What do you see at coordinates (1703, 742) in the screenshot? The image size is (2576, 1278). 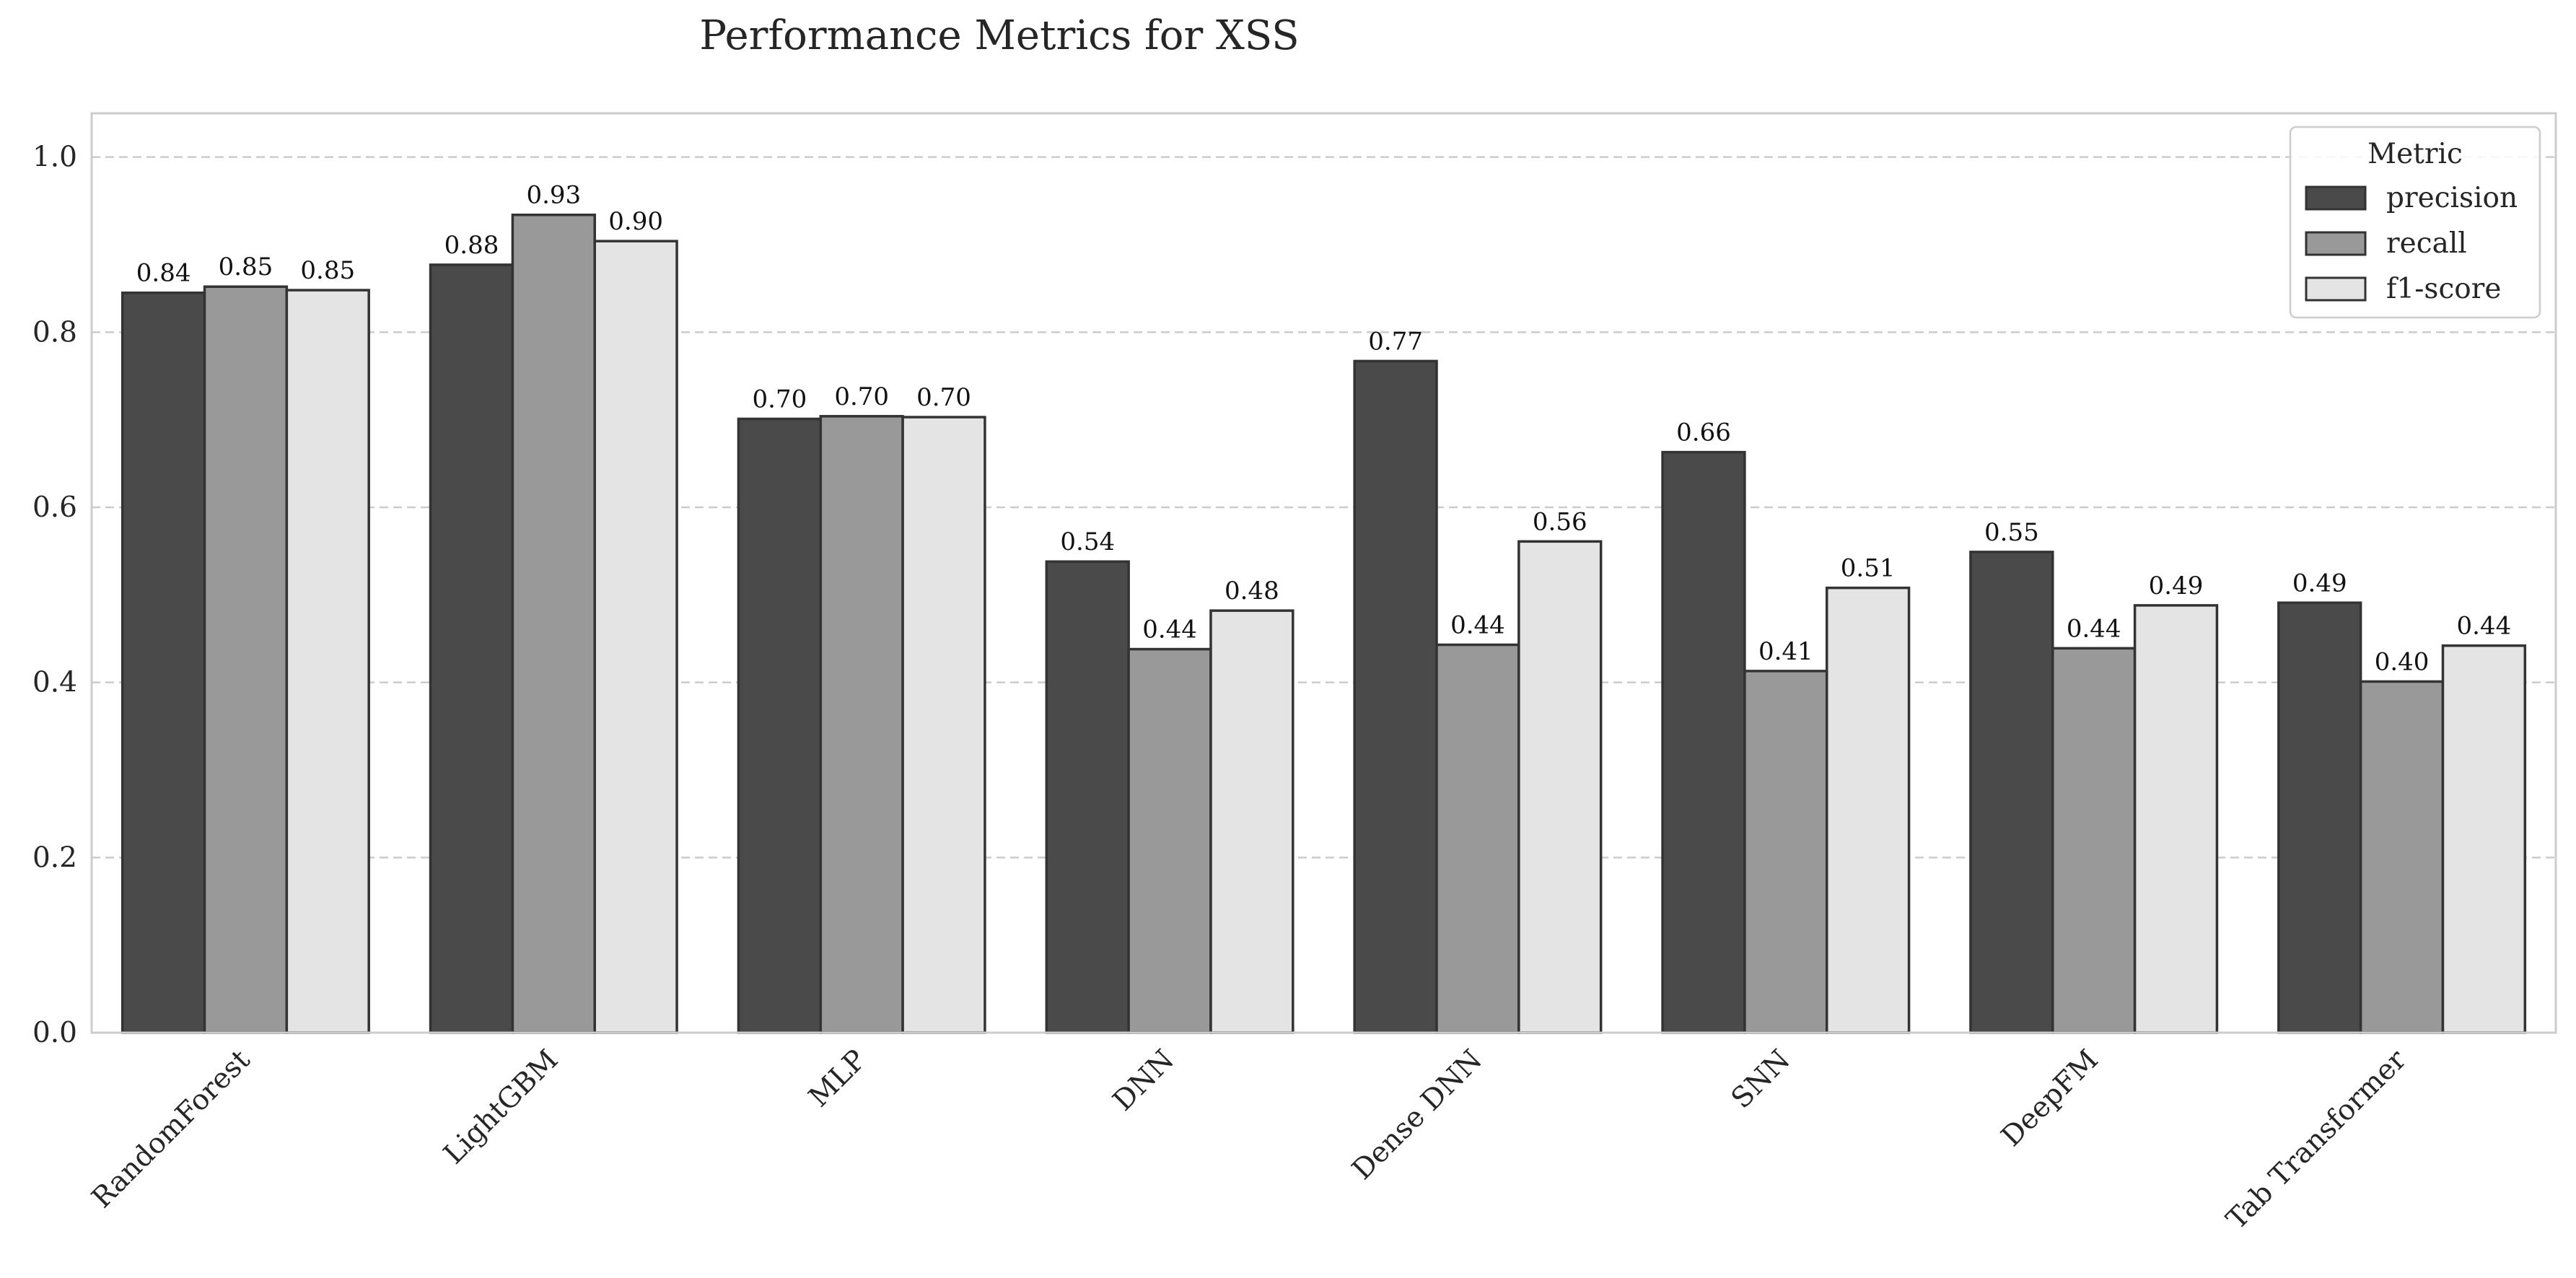 I see `bar-precision-snn` at bounding box center [1703, 742].